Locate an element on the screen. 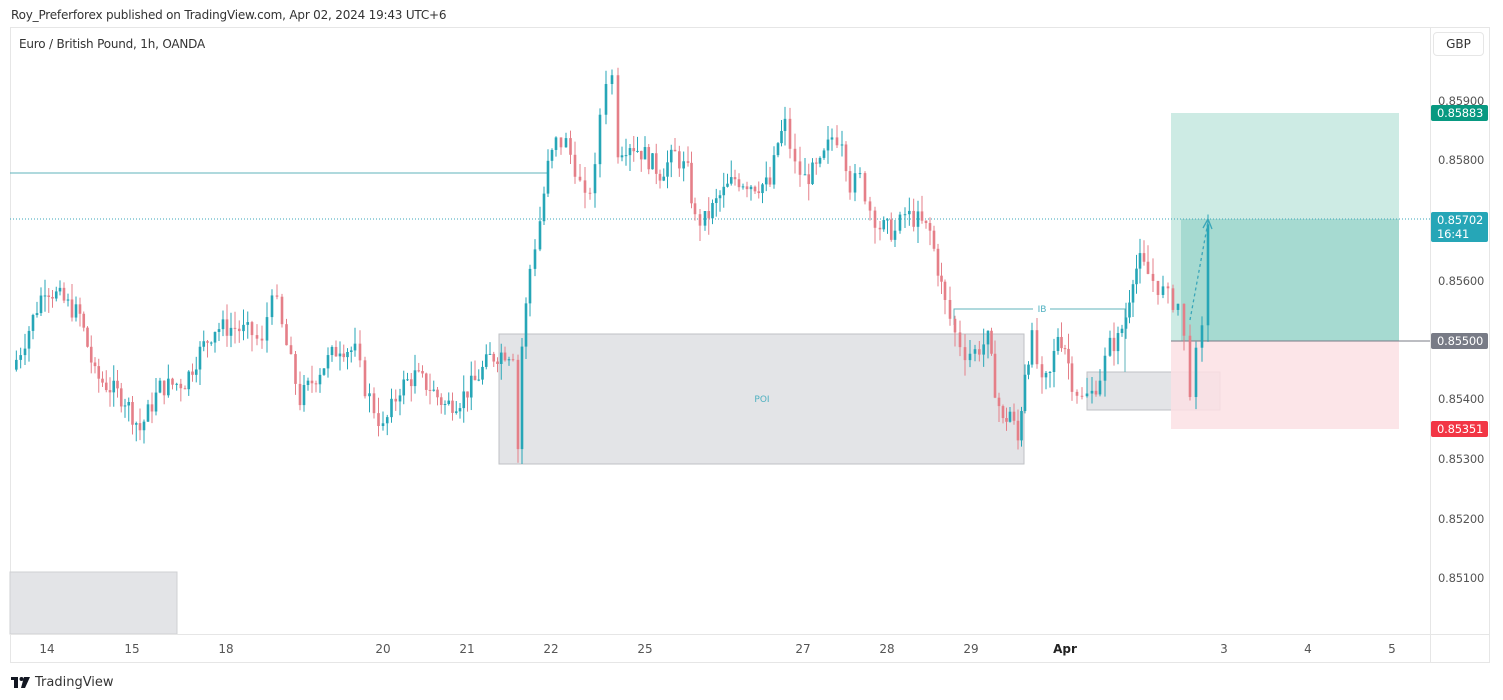 The width and height of the screenshot is (1503, 700). bar-countdown: 16:41 is located at coordinates (1453, 234).